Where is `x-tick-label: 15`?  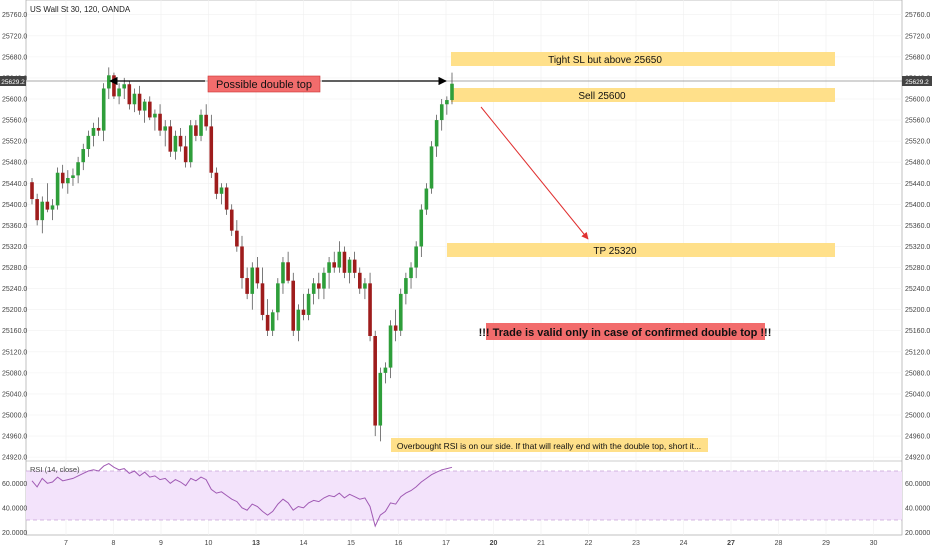
x-tick-label: 15 is located at coordinates (351, 543).